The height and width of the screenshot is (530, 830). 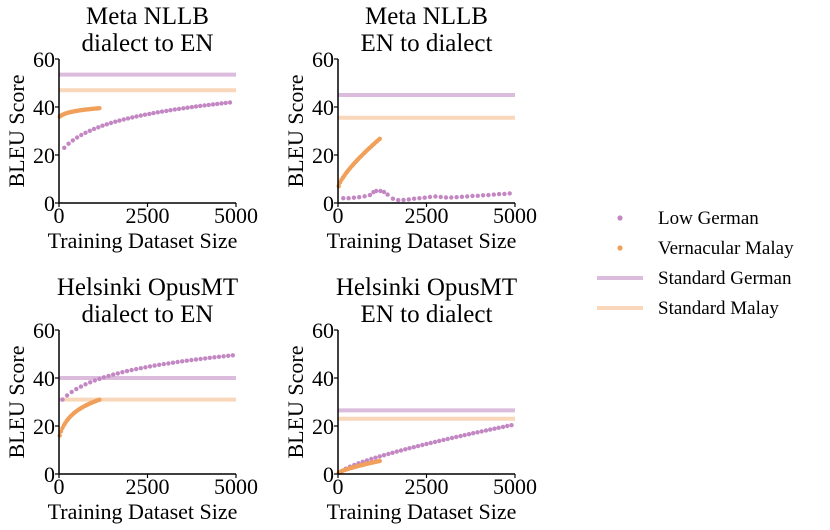 What do you see at coordinates (427, 314) in the screenshot?
I see `chart-title-line: EN to dialect` at bounding box center [427, 314].